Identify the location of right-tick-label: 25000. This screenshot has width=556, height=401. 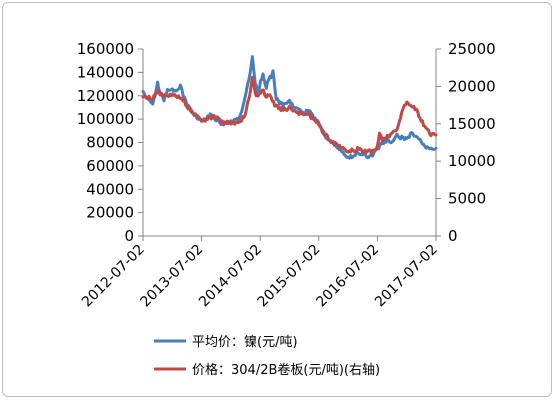
(472, 49).